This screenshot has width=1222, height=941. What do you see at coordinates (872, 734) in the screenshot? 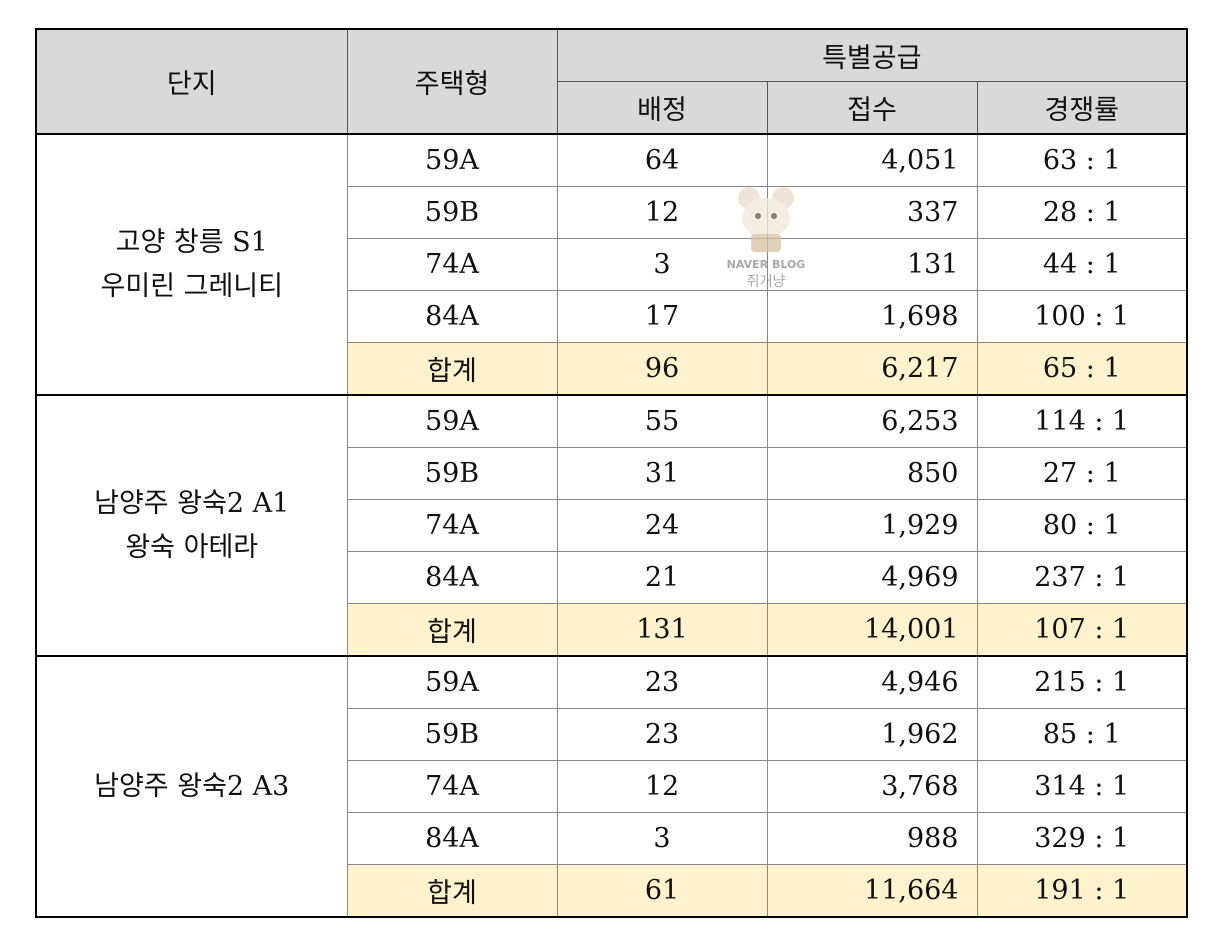
I see `applied: 1,962` at bounding box center [872, 734].